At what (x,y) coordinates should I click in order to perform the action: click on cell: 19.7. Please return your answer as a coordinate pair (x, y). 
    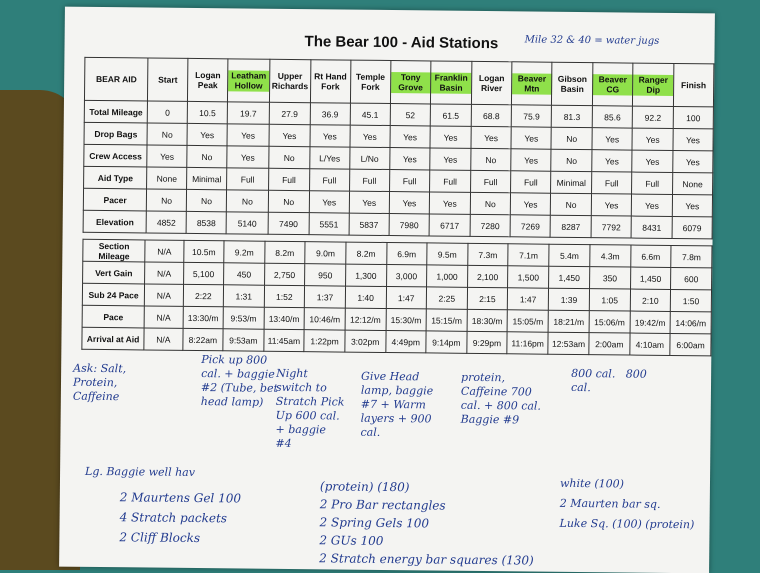
    Looking at the image, I should click on (248, 113).